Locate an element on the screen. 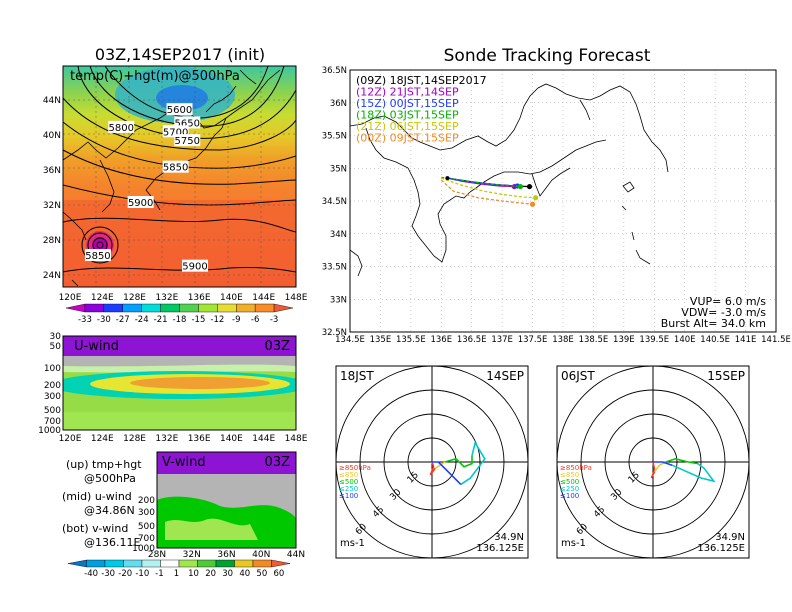  level-legend-entry: ≤850 is located at coordinates (348, 475).